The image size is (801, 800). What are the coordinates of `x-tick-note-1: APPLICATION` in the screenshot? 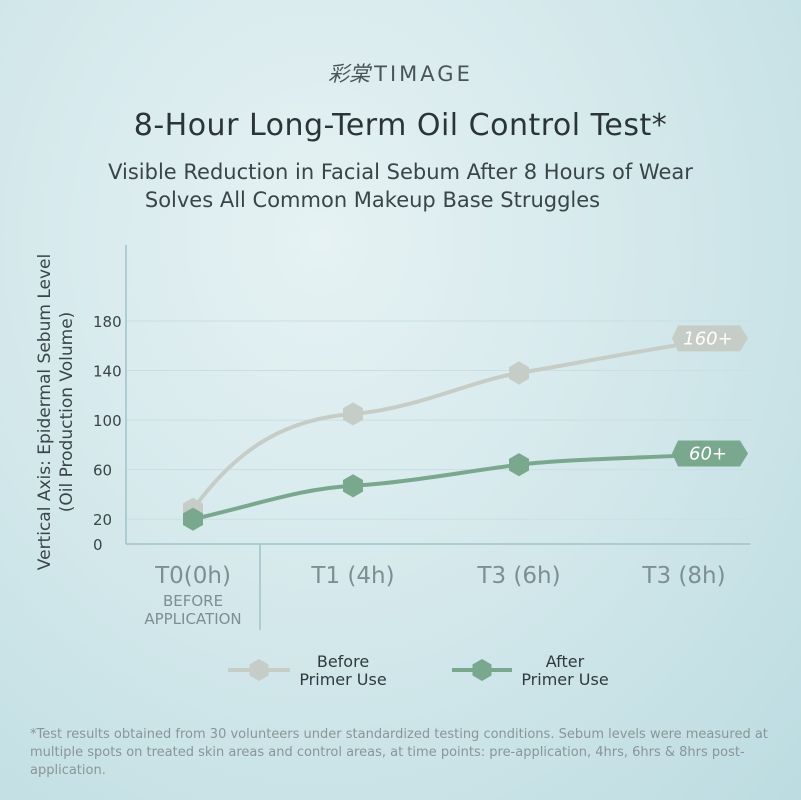 It's located at (192, 619).